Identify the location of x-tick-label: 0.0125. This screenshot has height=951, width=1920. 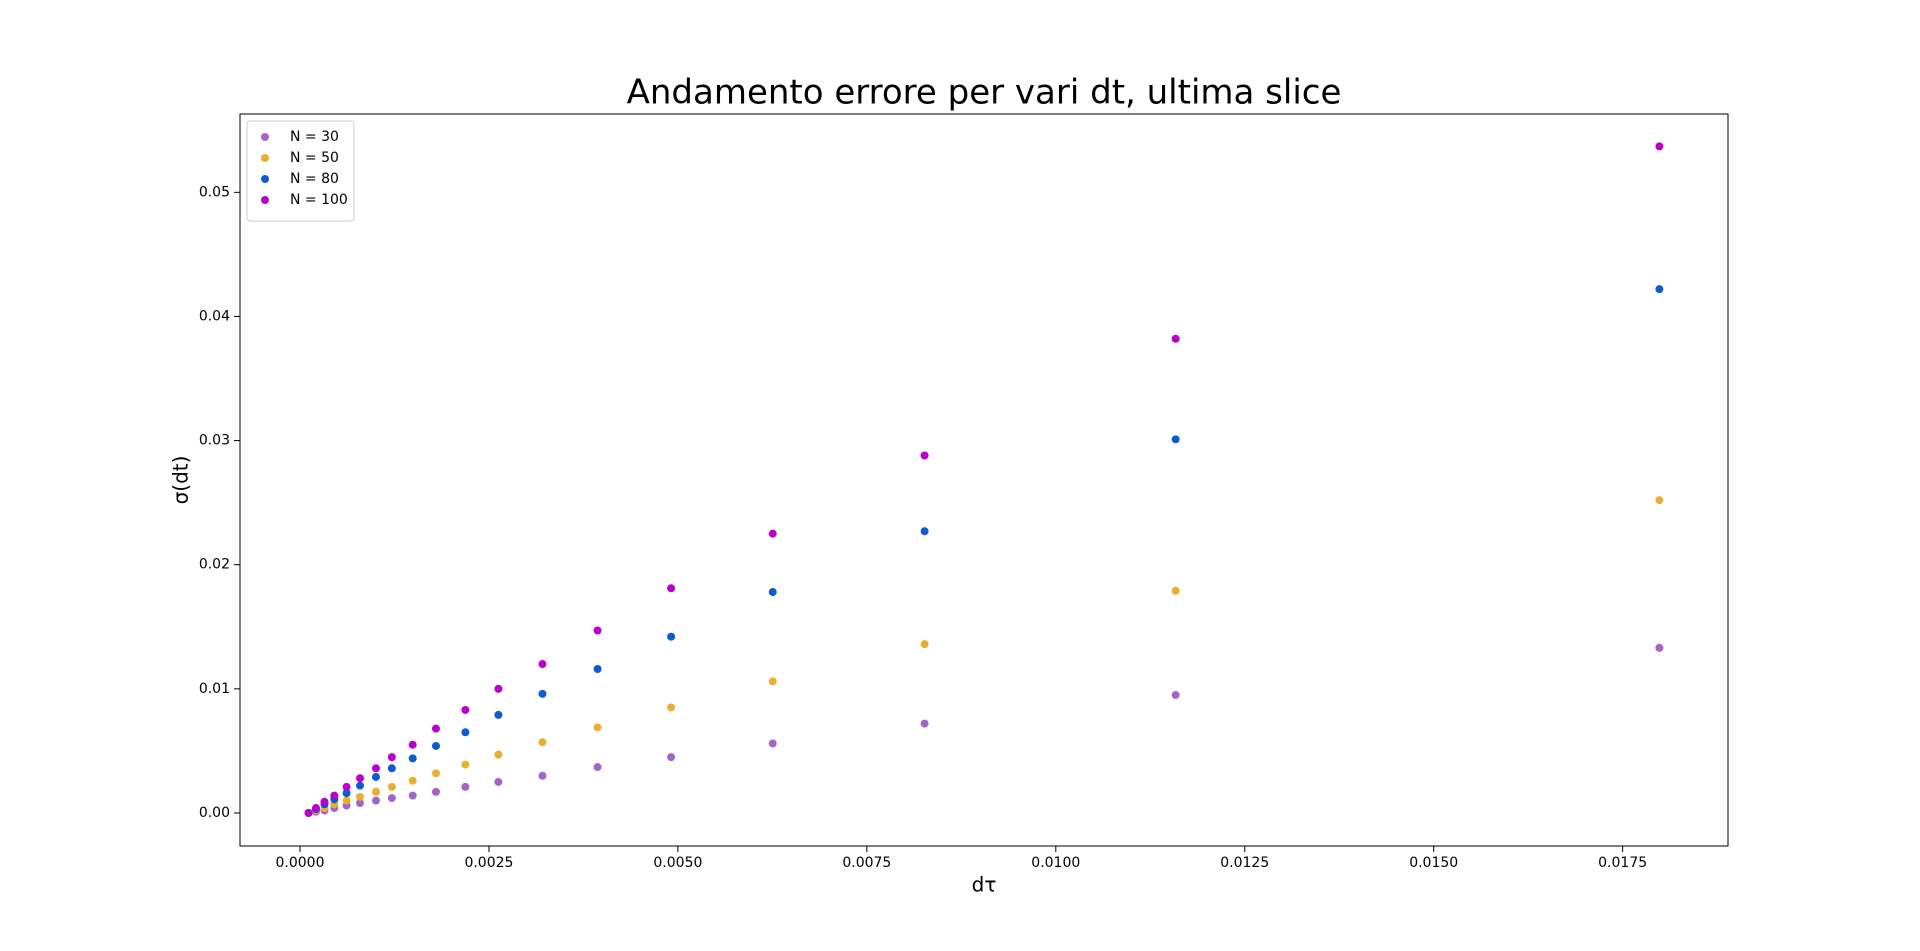
(1244, 863).